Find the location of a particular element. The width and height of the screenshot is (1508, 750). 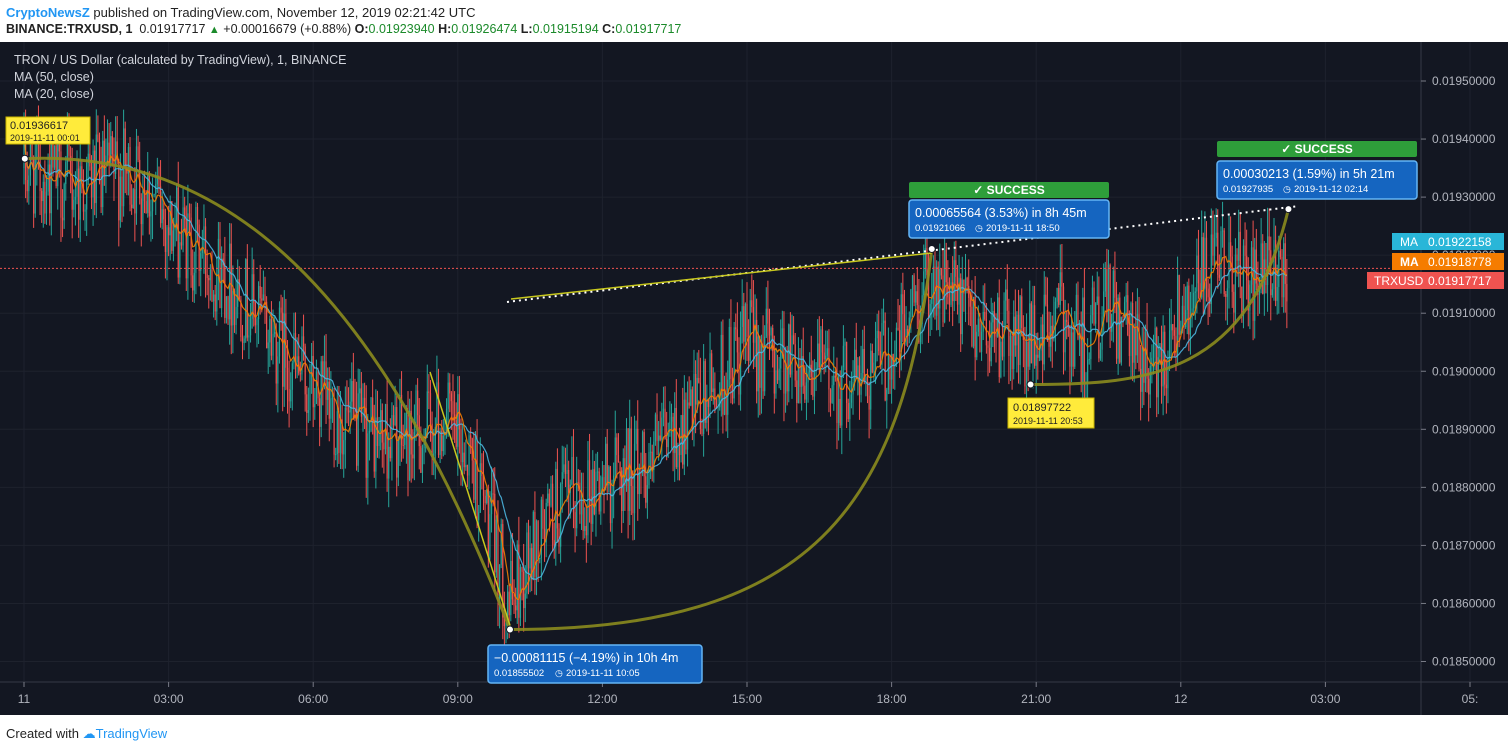

drop-badge-box is located at coordinates (595, 664).